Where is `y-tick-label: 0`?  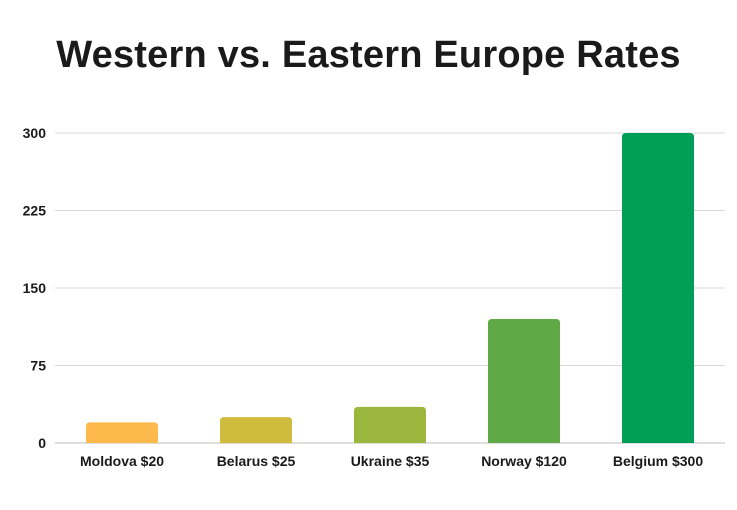
y-tick-label: 0 is located at coordinates (42, 443).